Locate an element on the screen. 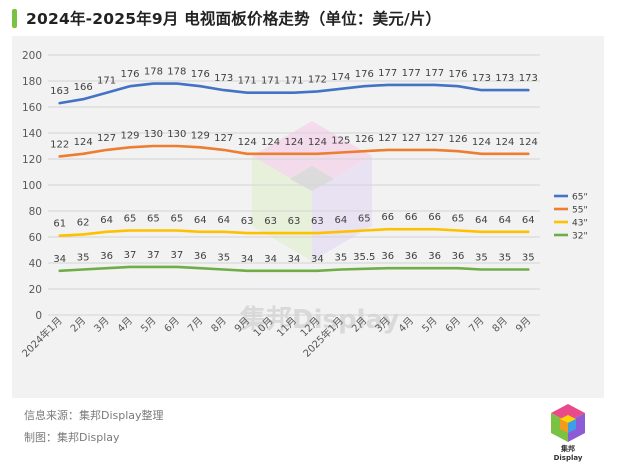  data-label: 61 is located at coordinates (59, 224).